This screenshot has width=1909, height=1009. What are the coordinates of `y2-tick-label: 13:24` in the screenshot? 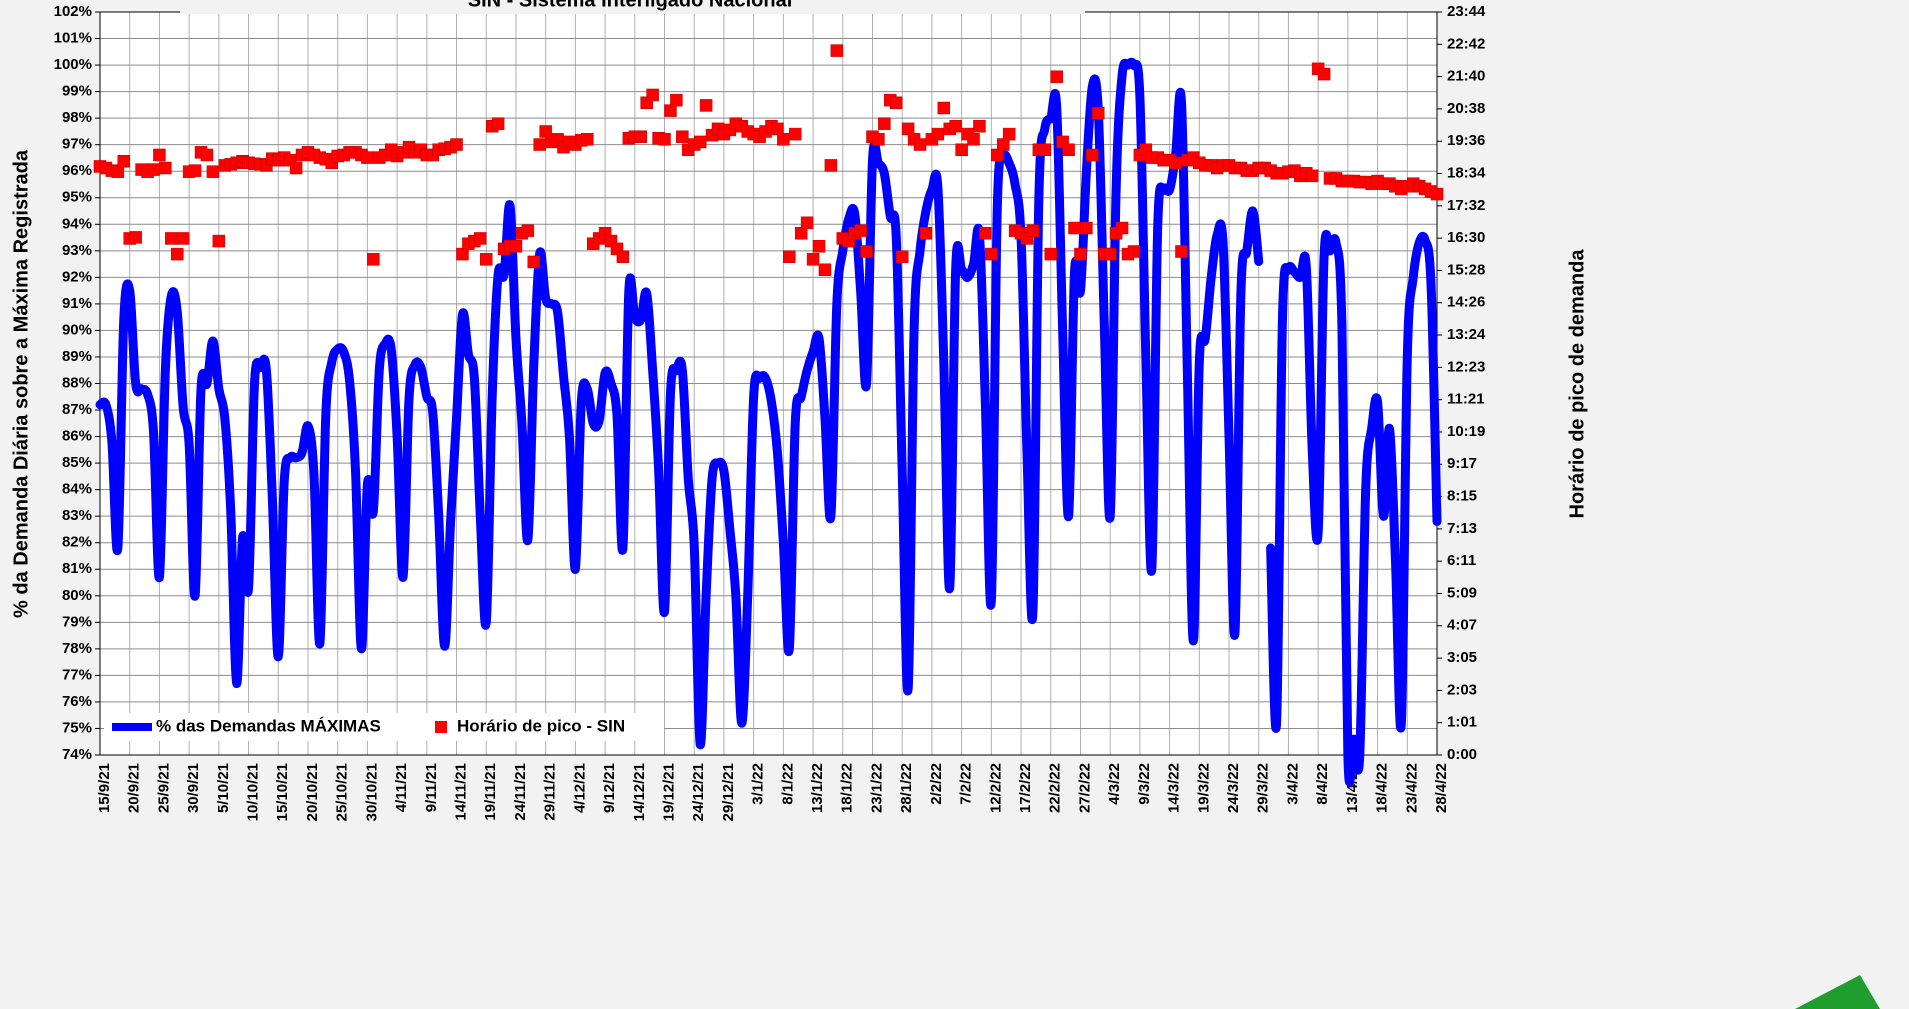 It's located at (1466, 334).